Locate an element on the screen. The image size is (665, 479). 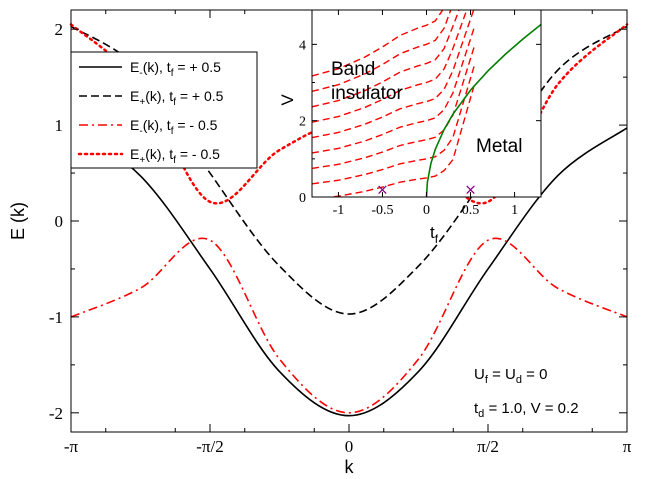
inset-background is located at coordinates (426, 103).